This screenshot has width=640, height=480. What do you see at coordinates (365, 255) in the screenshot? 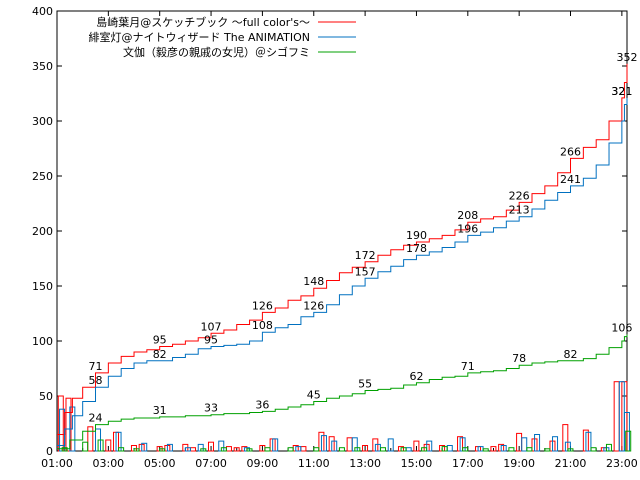
I see `data-label: 172` at bounding box center [365, 255].